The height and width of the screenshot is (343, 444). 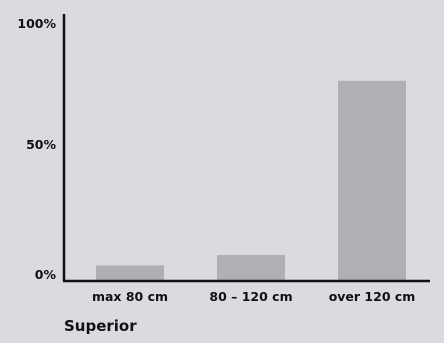 I want to click on y-tick-labels: 0% 50% 100%, so click(x=36, y=149).